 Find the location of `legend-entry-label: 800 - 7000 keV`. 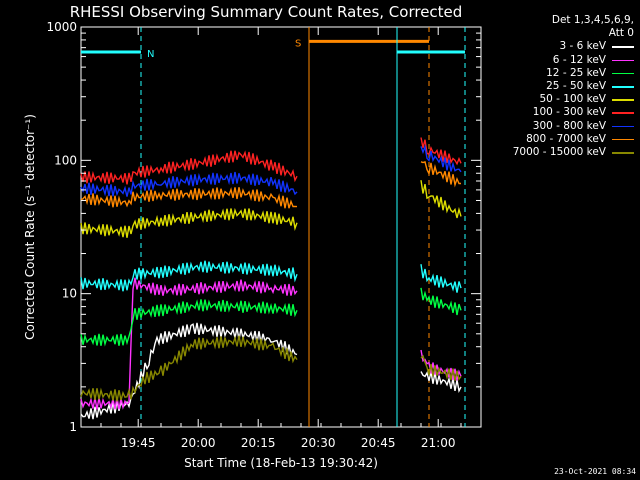

legend-entry-label: 800 - 7000 keV is located at coordinates (566, 138).